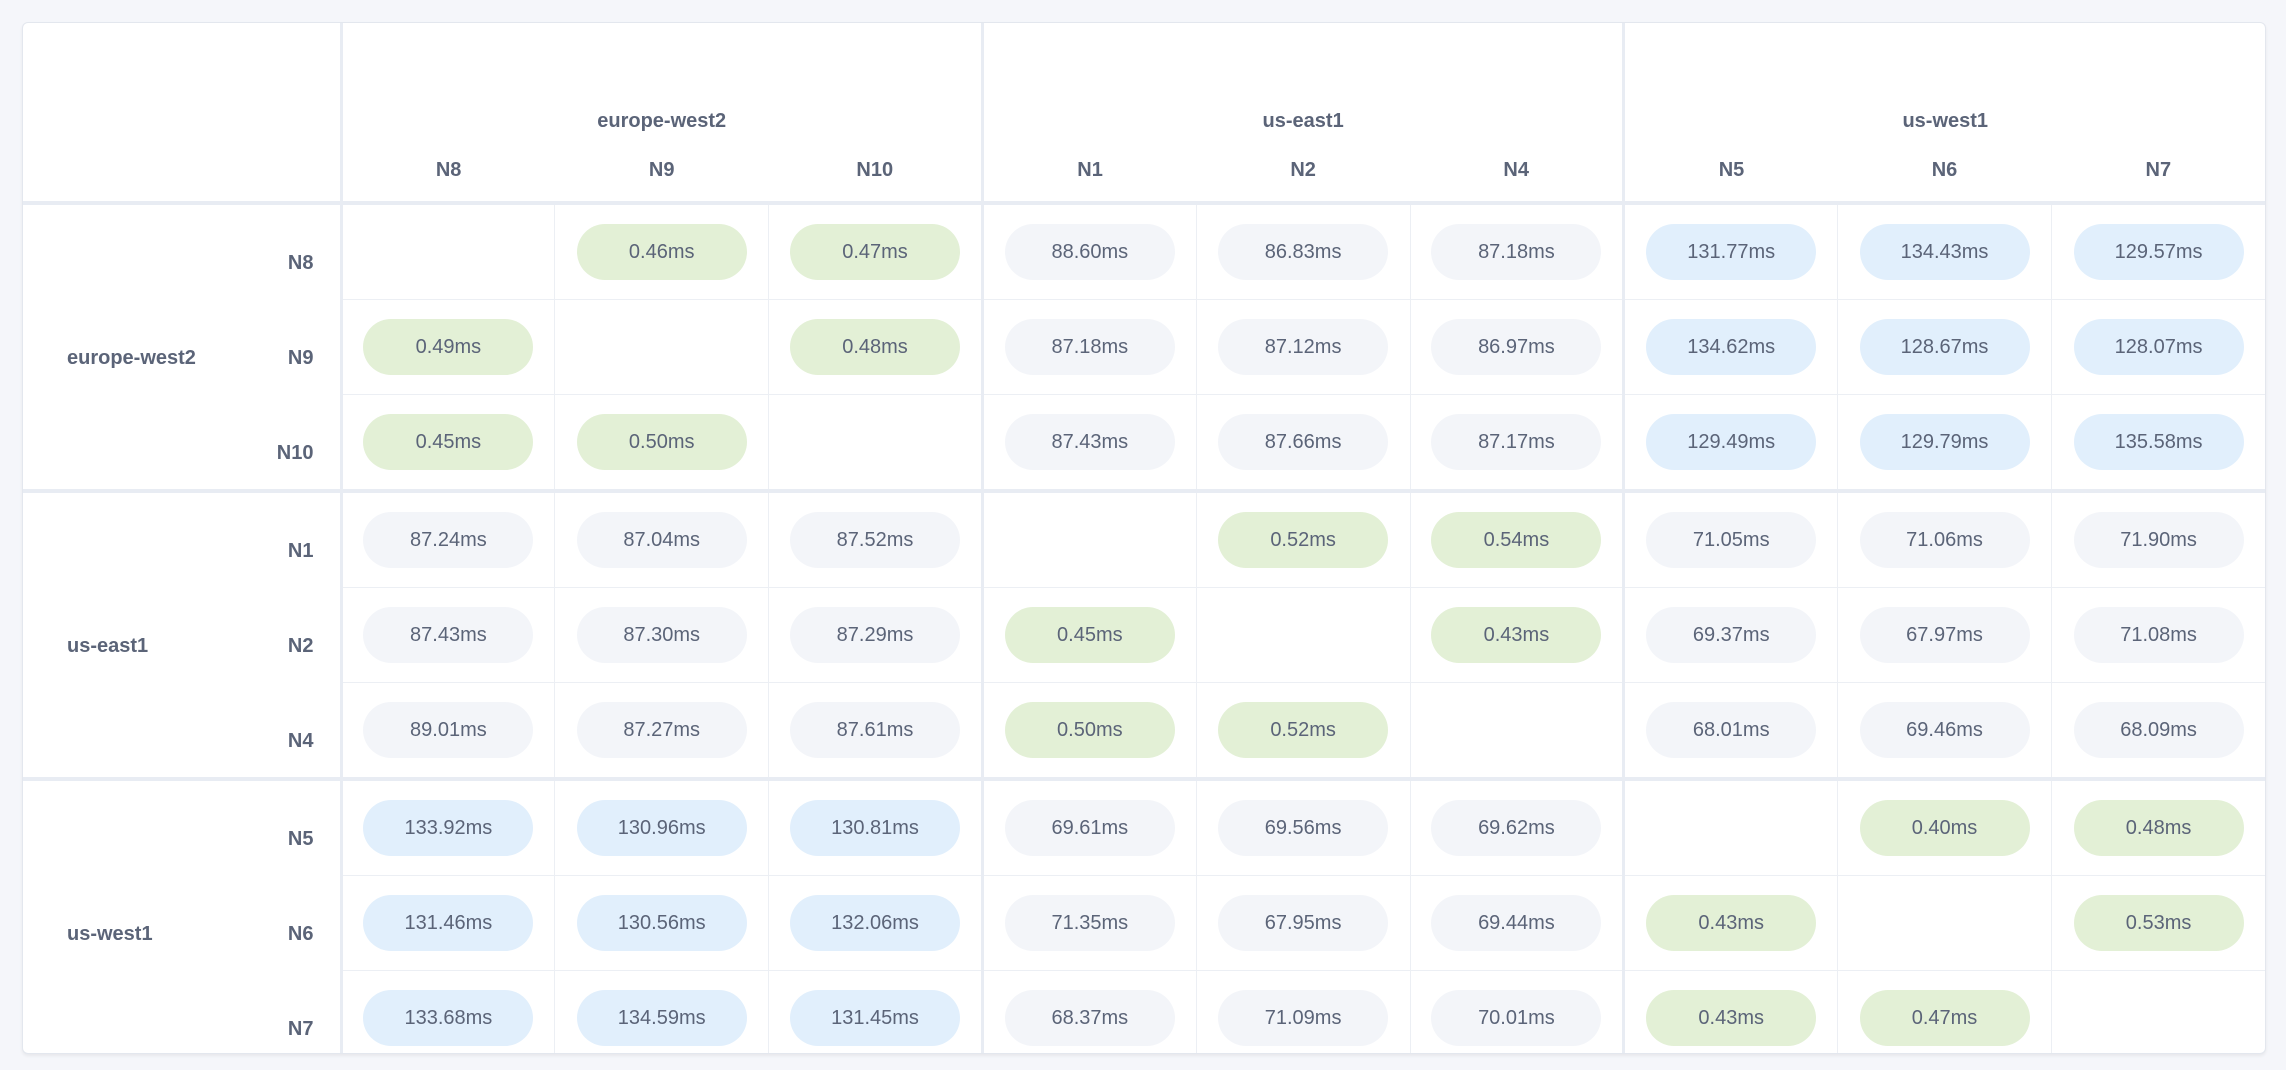 The height and width of the screenshot is (1070, 2286). I want to click on matrix-cell: 87.43ms, so click(447, 635).